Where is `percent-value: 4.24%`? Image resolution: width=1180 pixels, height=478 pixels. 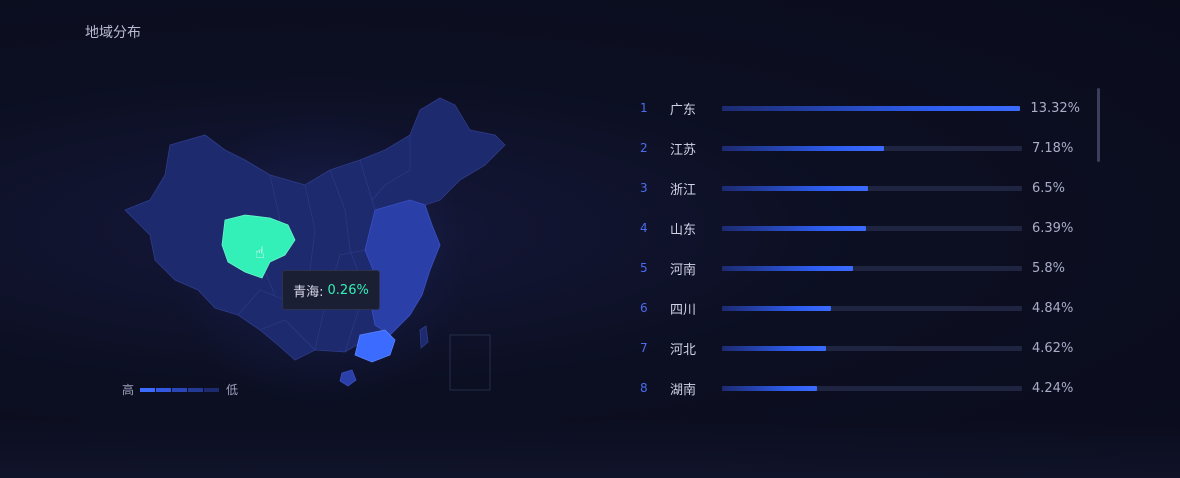
percent-value: 4.24% is located at coordinates (1053, 388).